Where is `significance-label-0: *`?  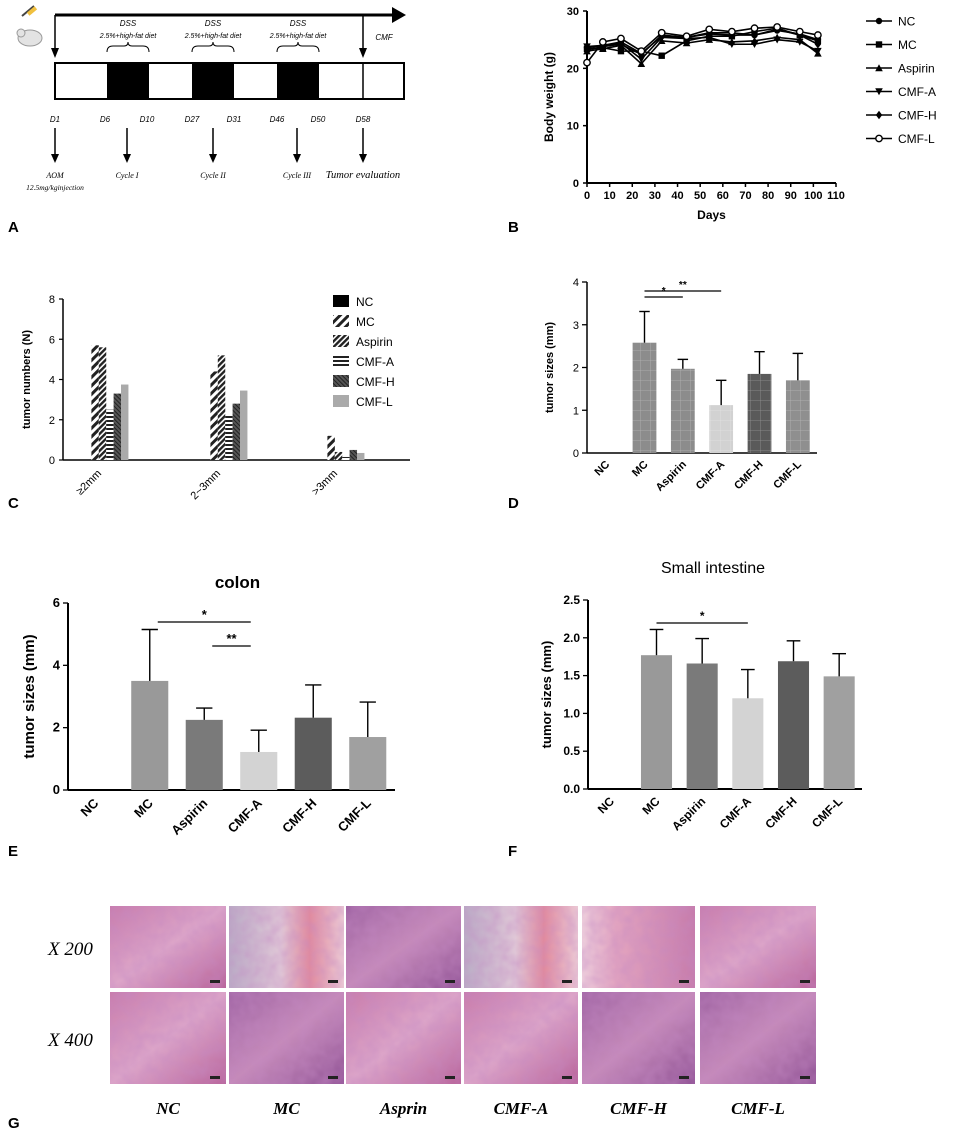
significance-label-0: * is located at coordinates (702, 616).